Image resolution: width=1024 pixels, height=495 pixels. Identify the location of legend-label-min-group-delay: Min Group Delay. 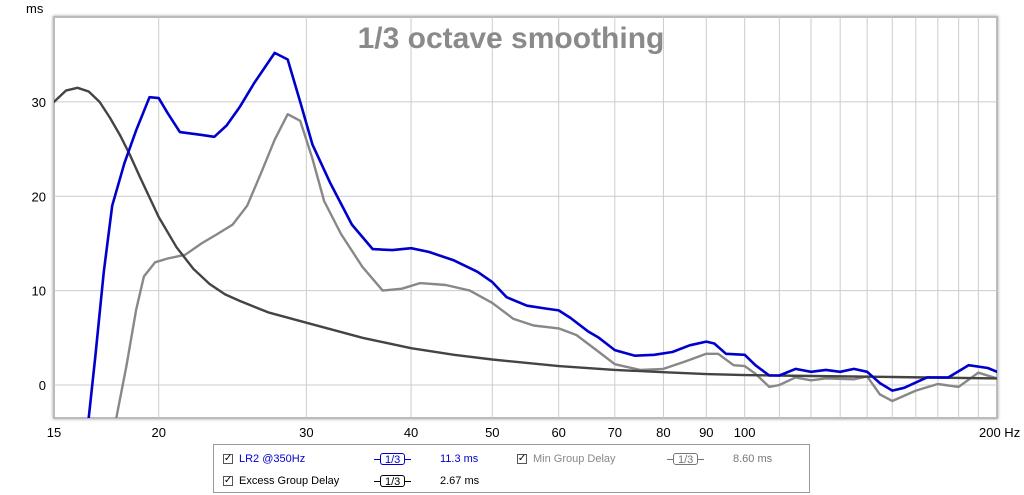
(574, 459).